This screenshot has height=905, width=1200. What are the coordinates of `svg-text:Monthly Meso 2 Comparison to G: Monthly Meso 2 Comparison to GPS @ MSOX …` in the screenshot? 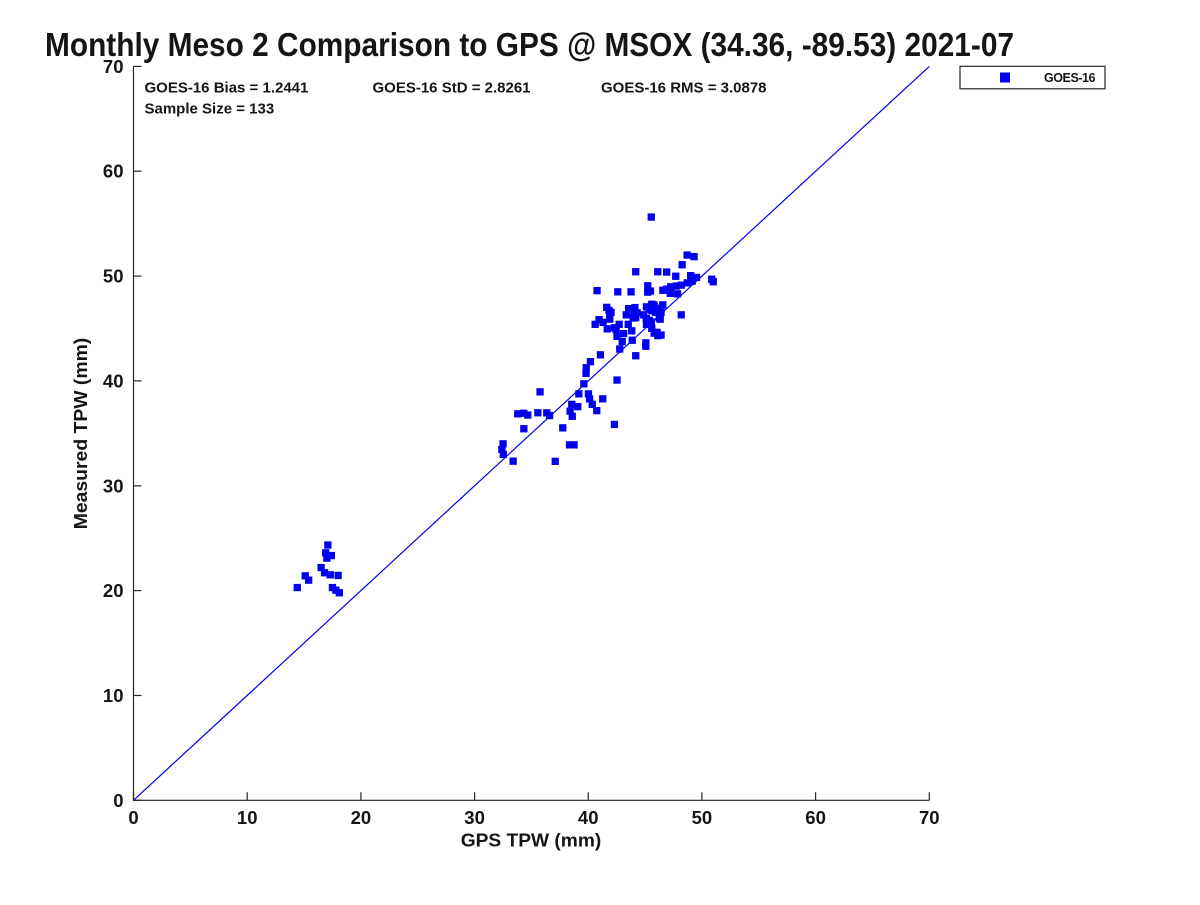 It's located at (529, 44).